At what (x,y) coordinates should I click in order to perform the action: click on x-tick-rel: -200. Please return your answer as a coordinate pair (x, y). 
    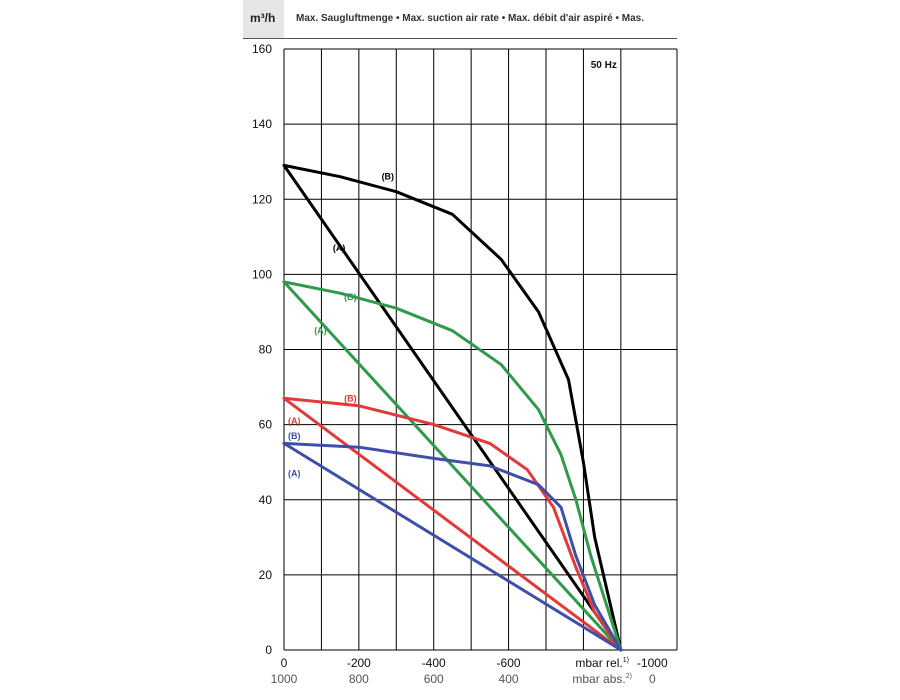
    Looking at the image, I should click on (359, 663).